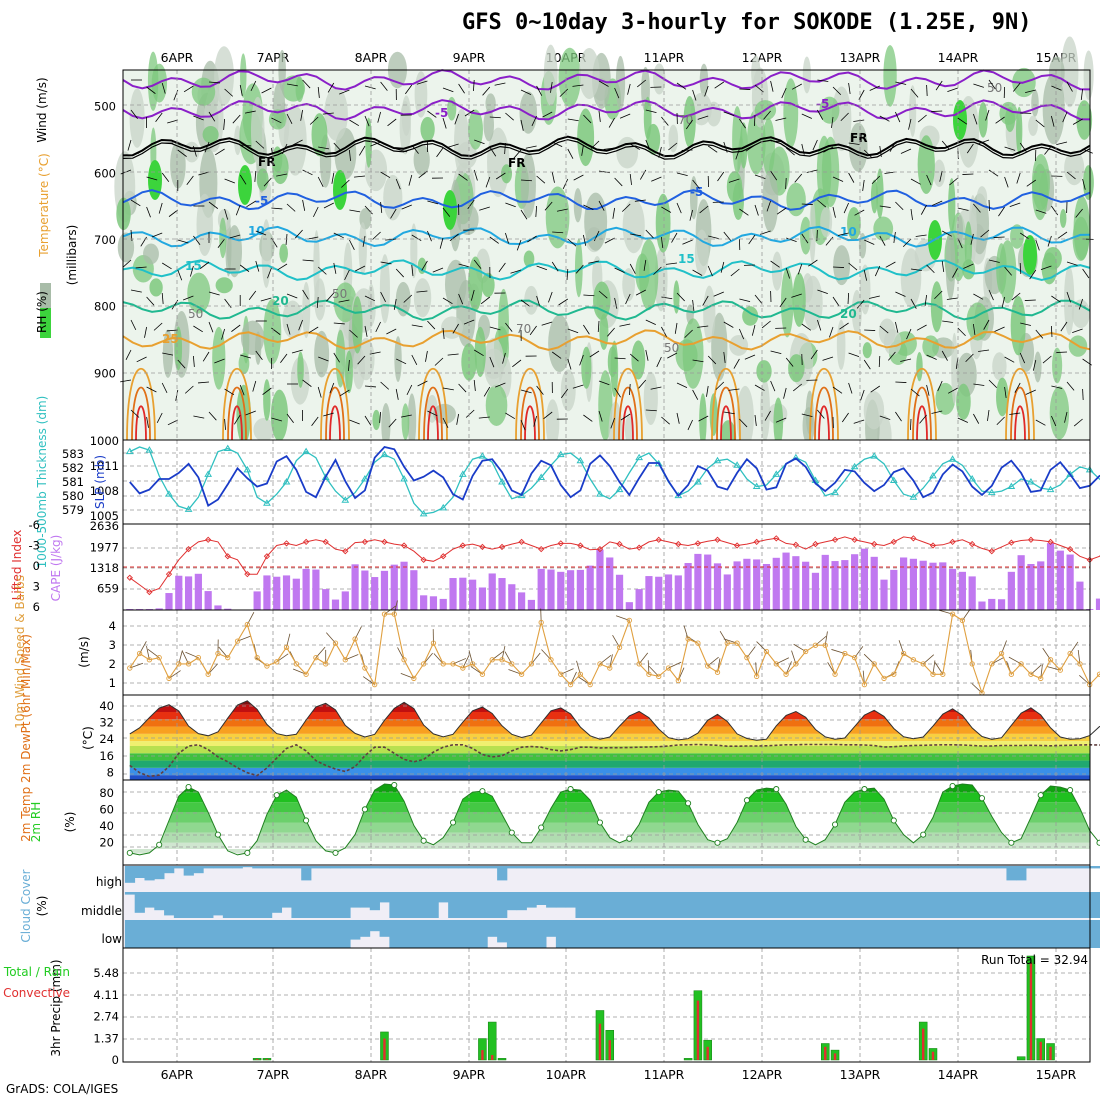 The height and width of the screenshot is (1100, 1100). I want to click on temp-band, so click(609, 764).